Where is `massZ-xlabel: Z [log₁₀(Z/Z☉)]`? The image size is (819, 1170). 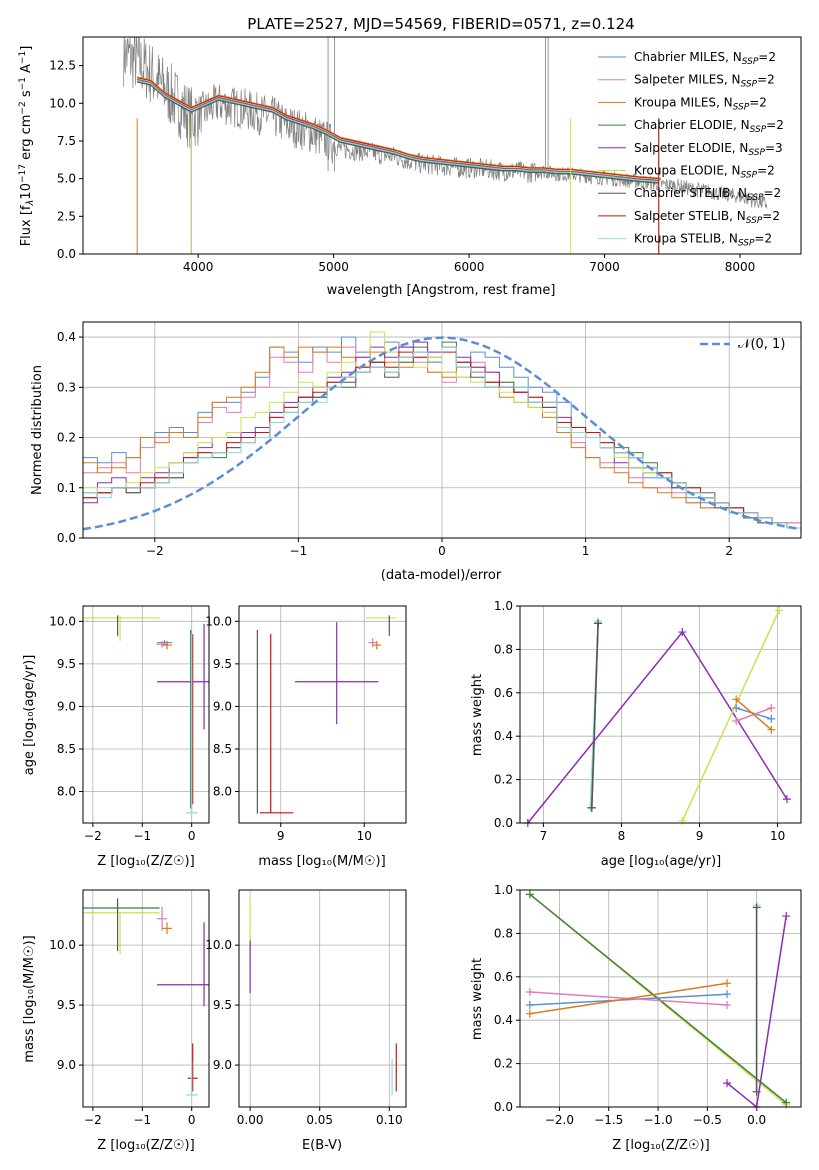 massZ-xlabel: Z [log₁₀(Z/Z☉)] is located at coordinates (145, 1145).